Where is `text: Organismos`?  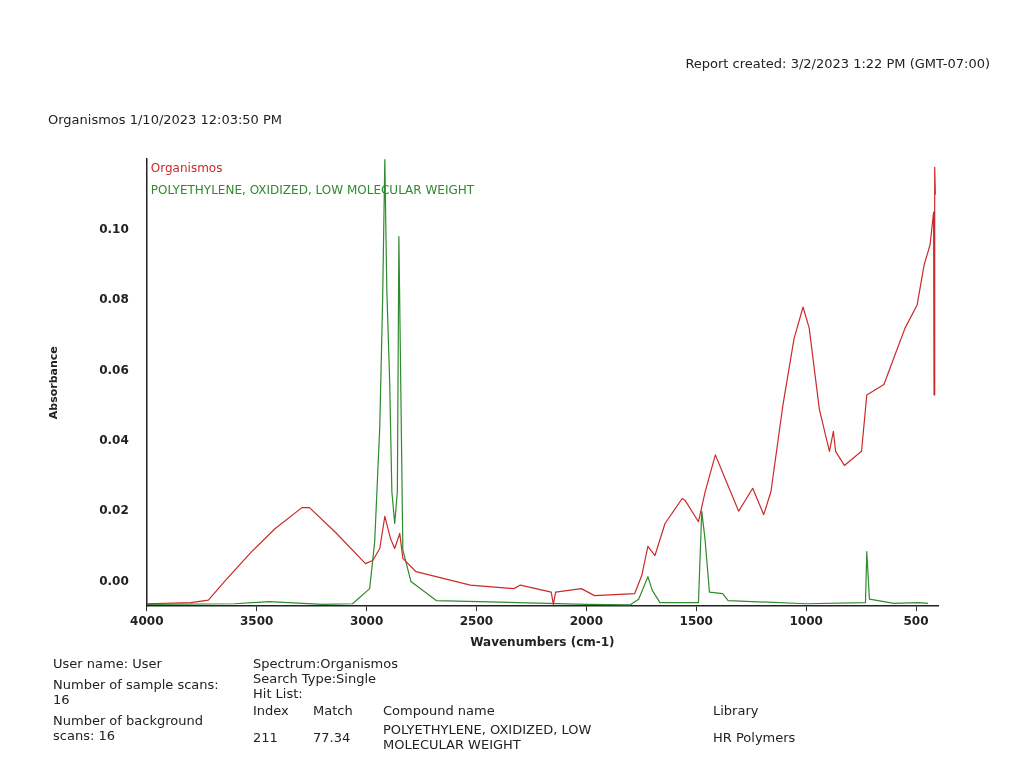 text: Organismos is located at coordinates (186, 168).